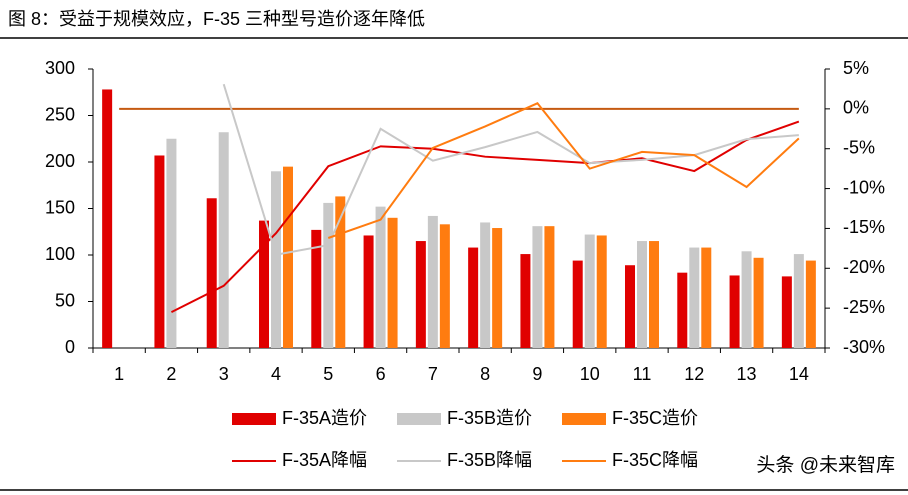 This screenshot has height=495, width=908. I want to click on chart-title: 图 8：受益于规模效应，F-35 三种型号造价逐年降低, so click(216, 19).